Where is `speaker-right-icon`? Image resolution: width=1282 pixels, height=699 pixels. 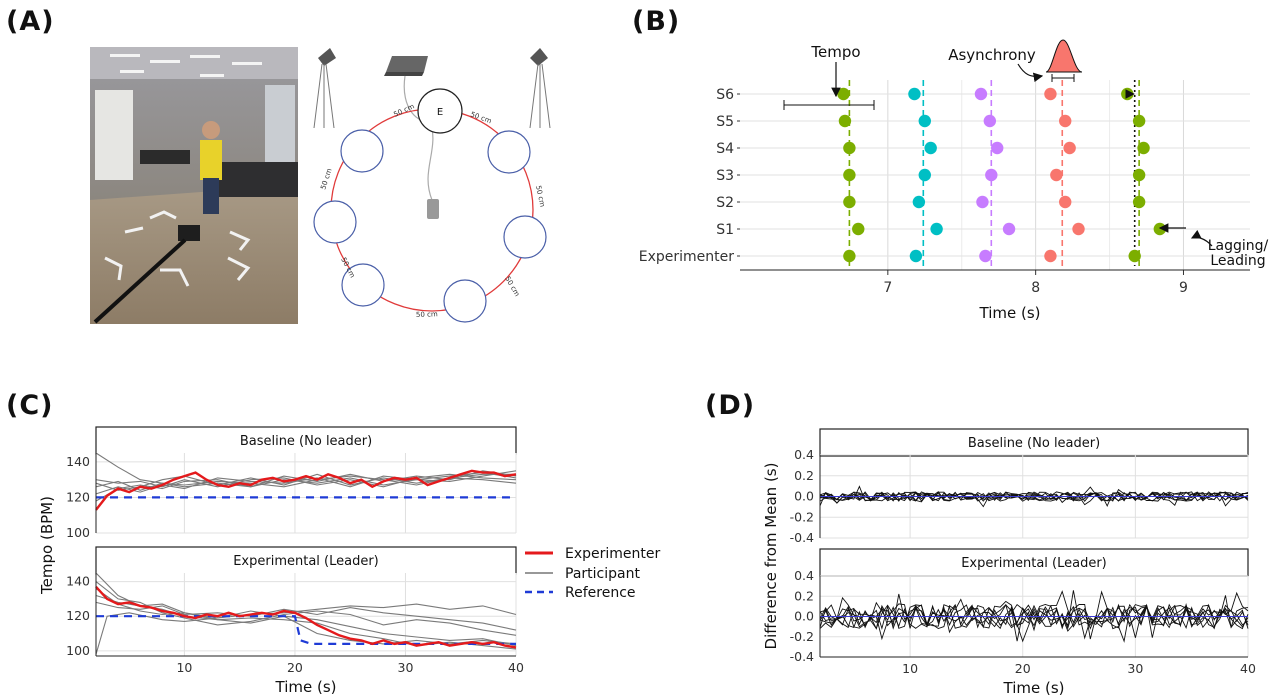 speaker-right-icon is located at coordinates (540, 88).